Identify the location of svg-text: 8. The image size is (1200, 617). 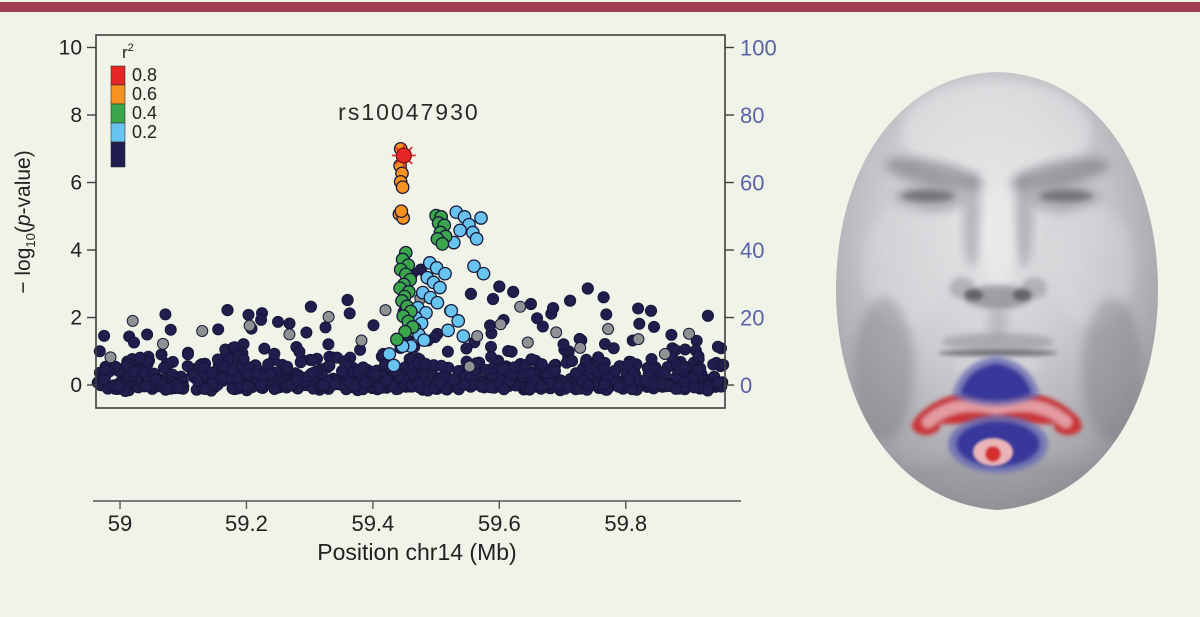
(76, 115).